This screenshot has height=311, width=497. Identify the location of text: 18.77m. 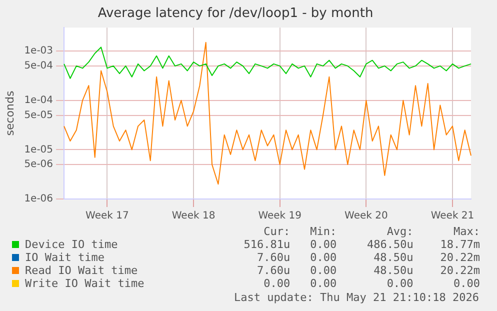
(459, 244).